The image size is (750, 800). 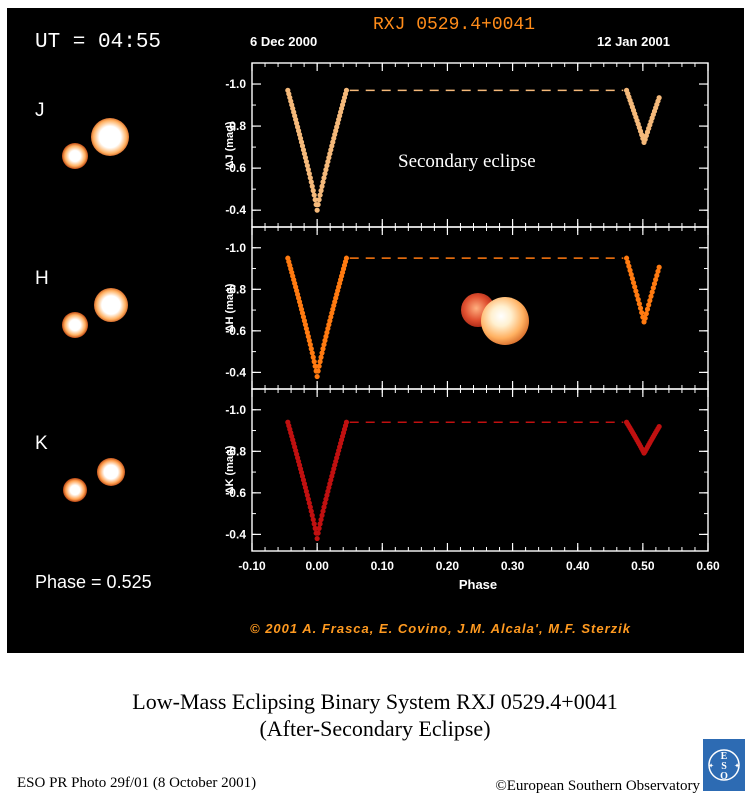 What do you see at coordinates (230, 307) in the screenshot?
I see `y-axis-label-h: ΔH (mag)` at bounding box center [230, 307].